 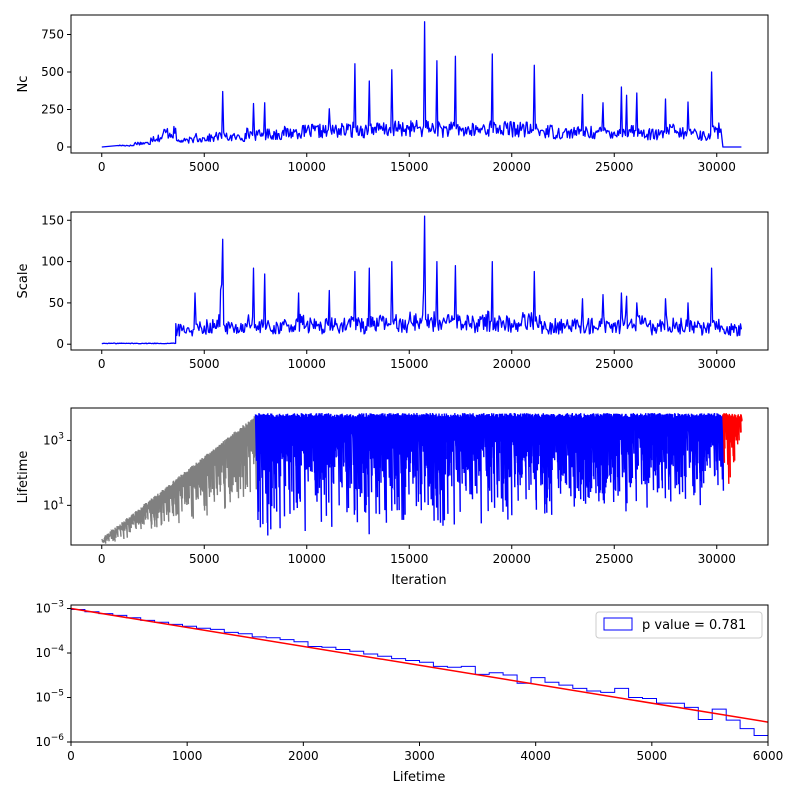 I want to click on y-tick-label: 150, so click(x=52, y=220).